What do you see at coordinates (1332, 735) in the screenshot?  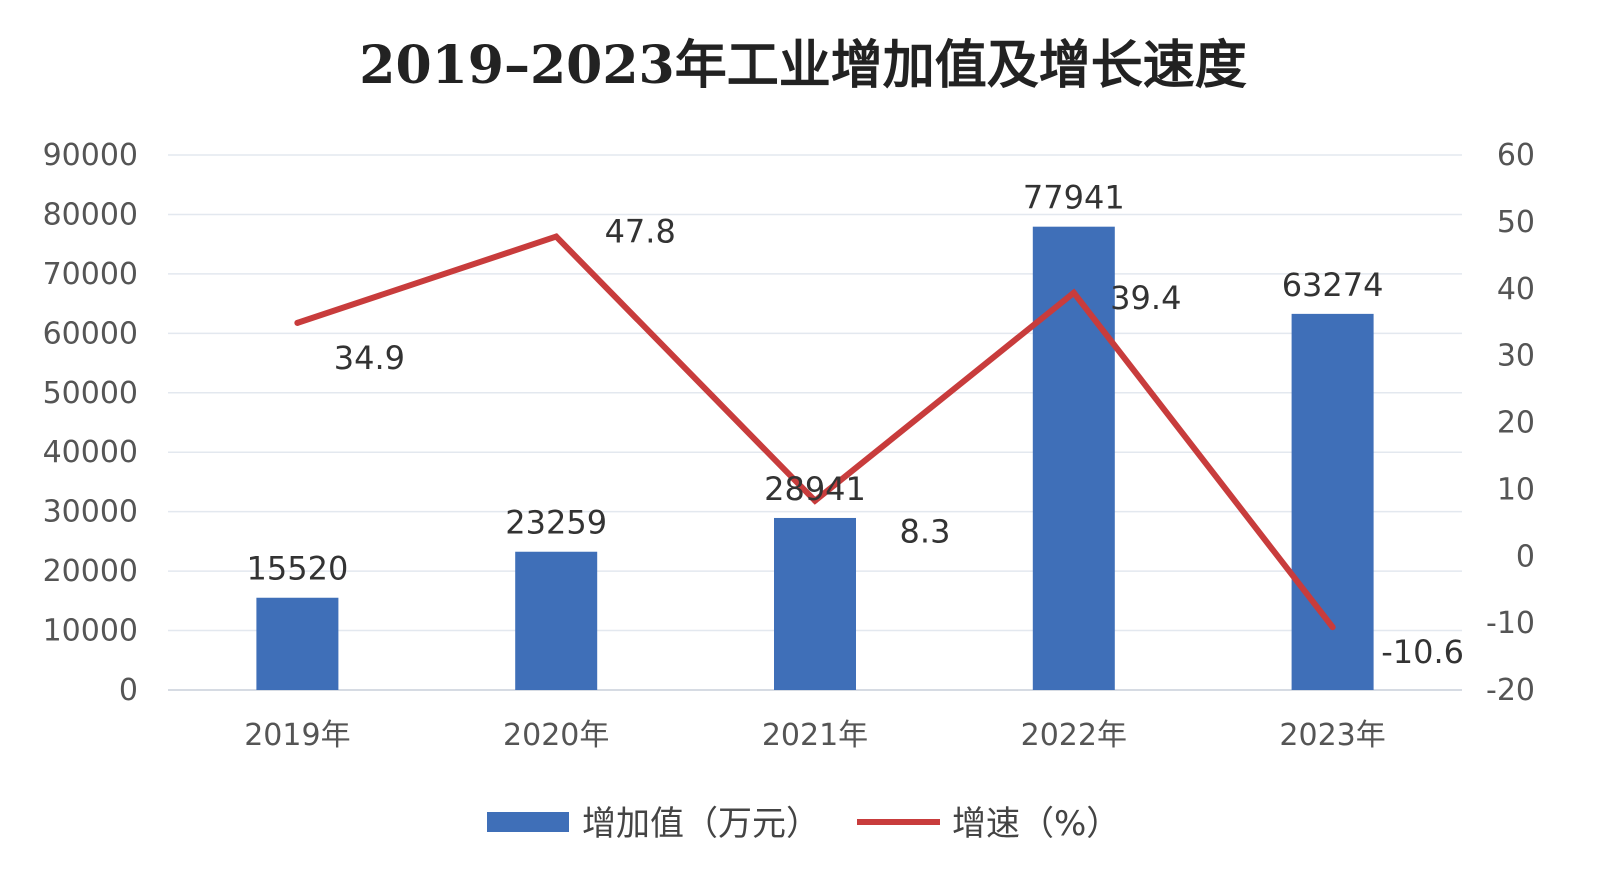 I see `x-axis-tick-label: 2023年` at bounding box center [1332, 735].